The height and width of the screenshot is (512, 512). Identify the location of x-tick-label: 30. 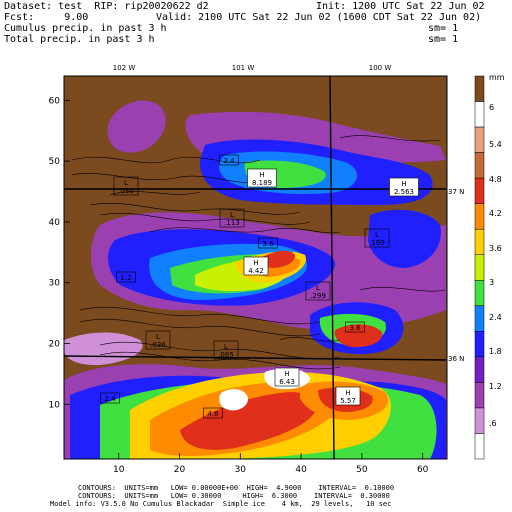
(241, 470).